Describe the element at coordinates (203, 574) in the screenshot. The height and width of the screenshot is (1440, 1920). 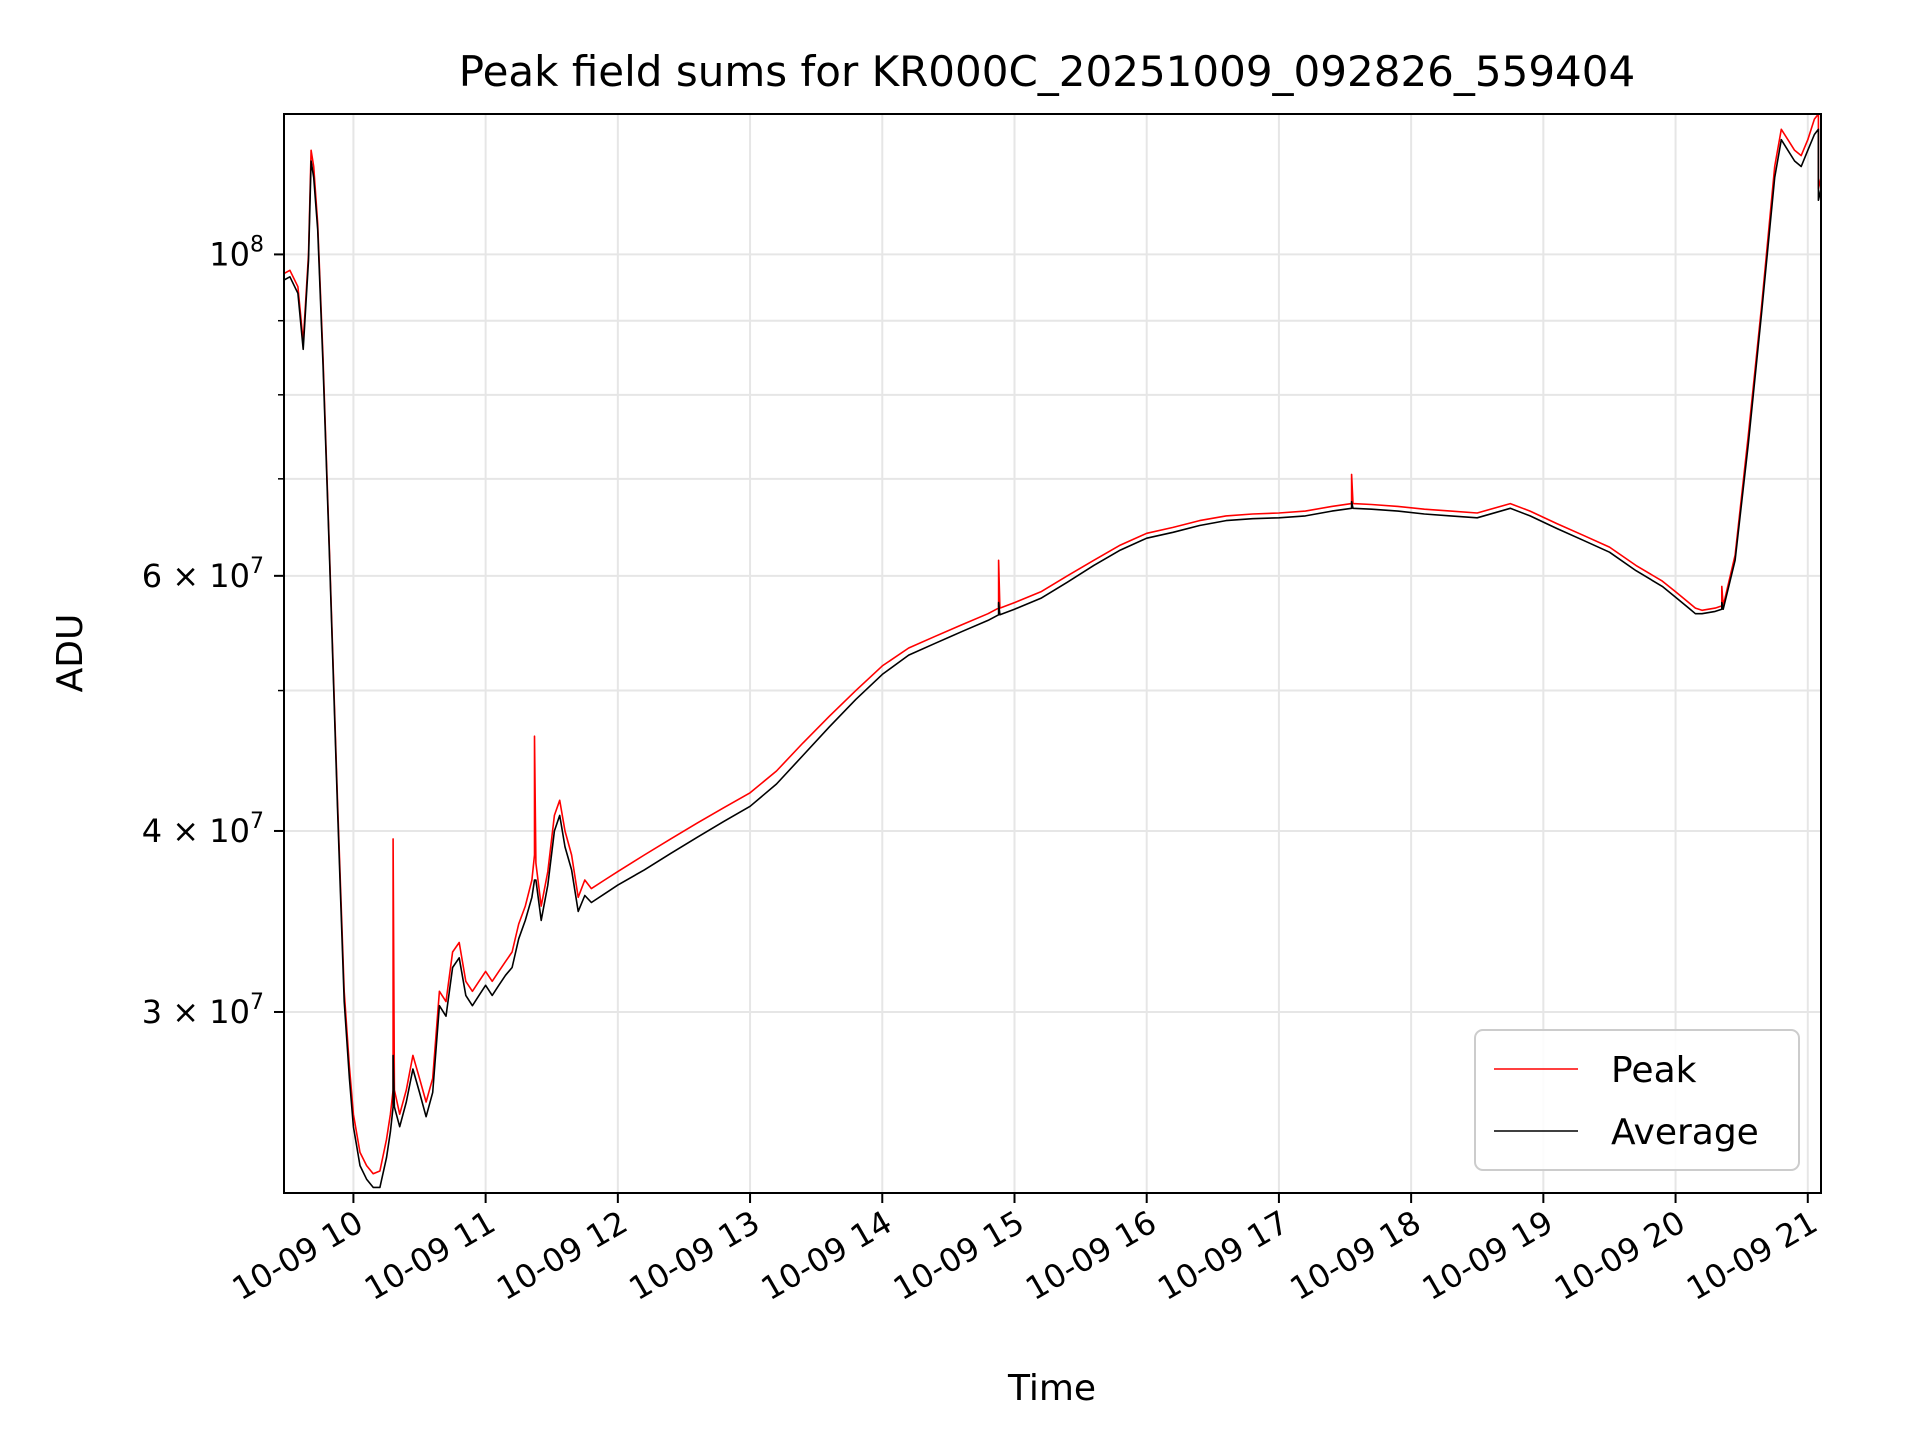
I see `y-tick-label: 6 × 107` at that location.